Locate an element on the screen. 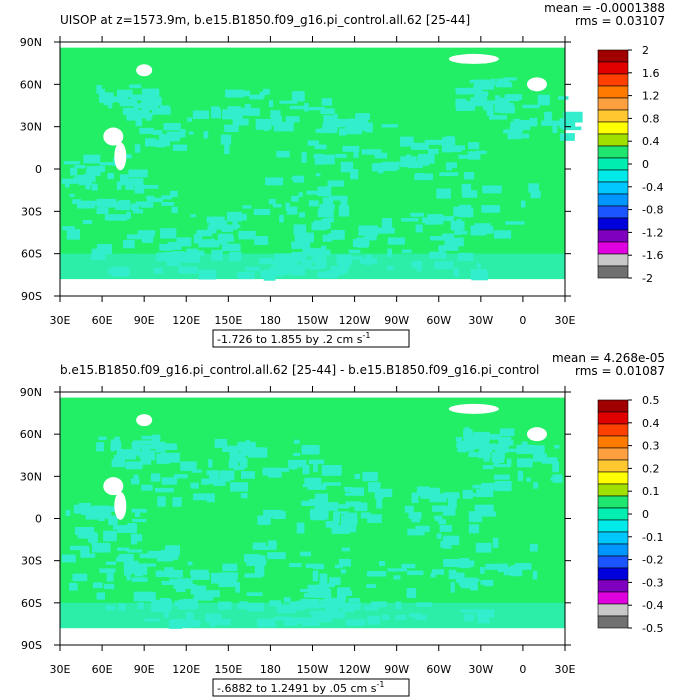  y-tick-label: 90N is located at coordinates (31, 392).